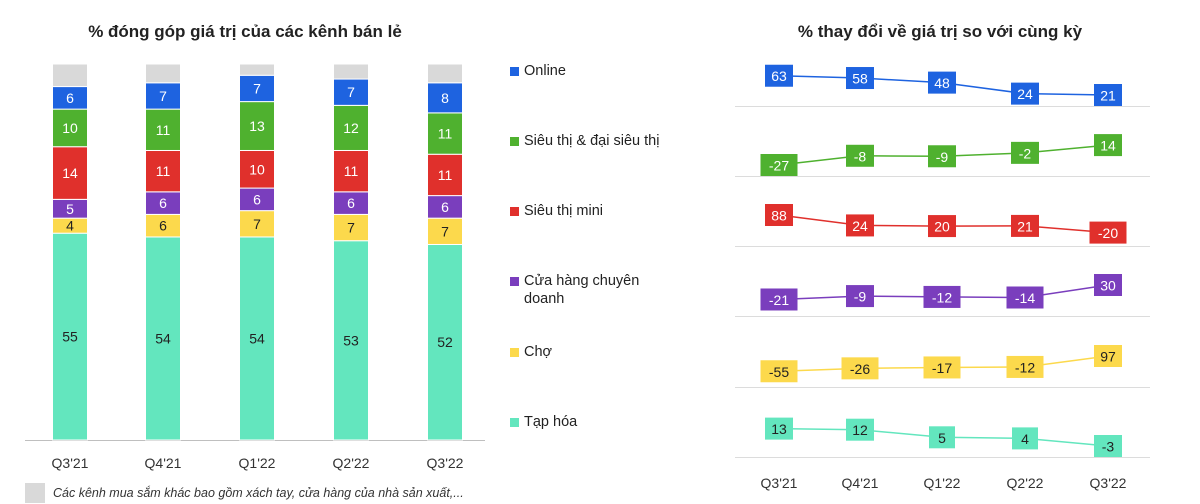 The image size is (1200, 504). I want to click on line-data-label: 48, so click(942, 83).